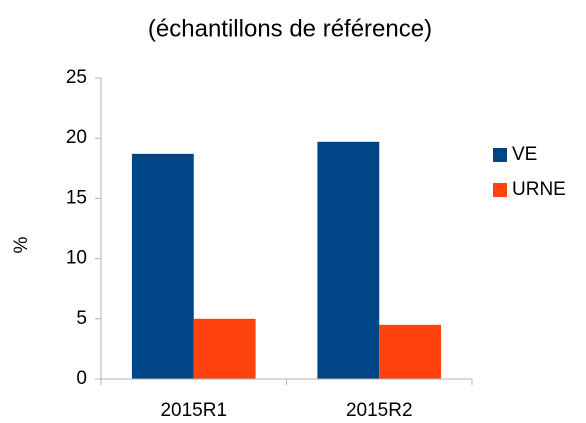  I want to click on y-tick-label: 20, so click(76, 137).